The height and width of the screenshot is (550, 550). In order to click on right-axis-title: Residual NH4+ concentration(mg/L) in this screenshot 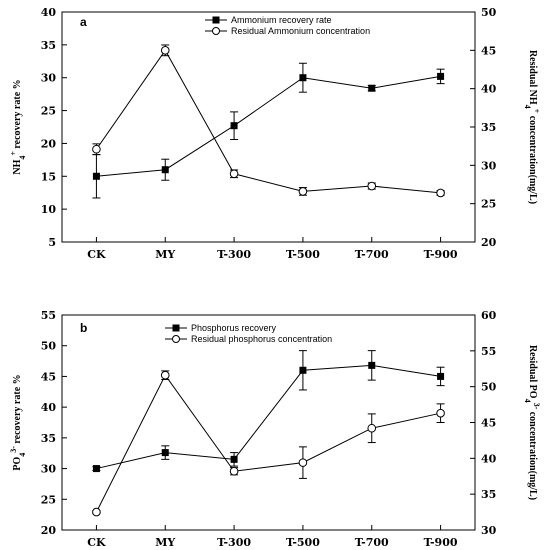, I will do `click(533, 127)`.